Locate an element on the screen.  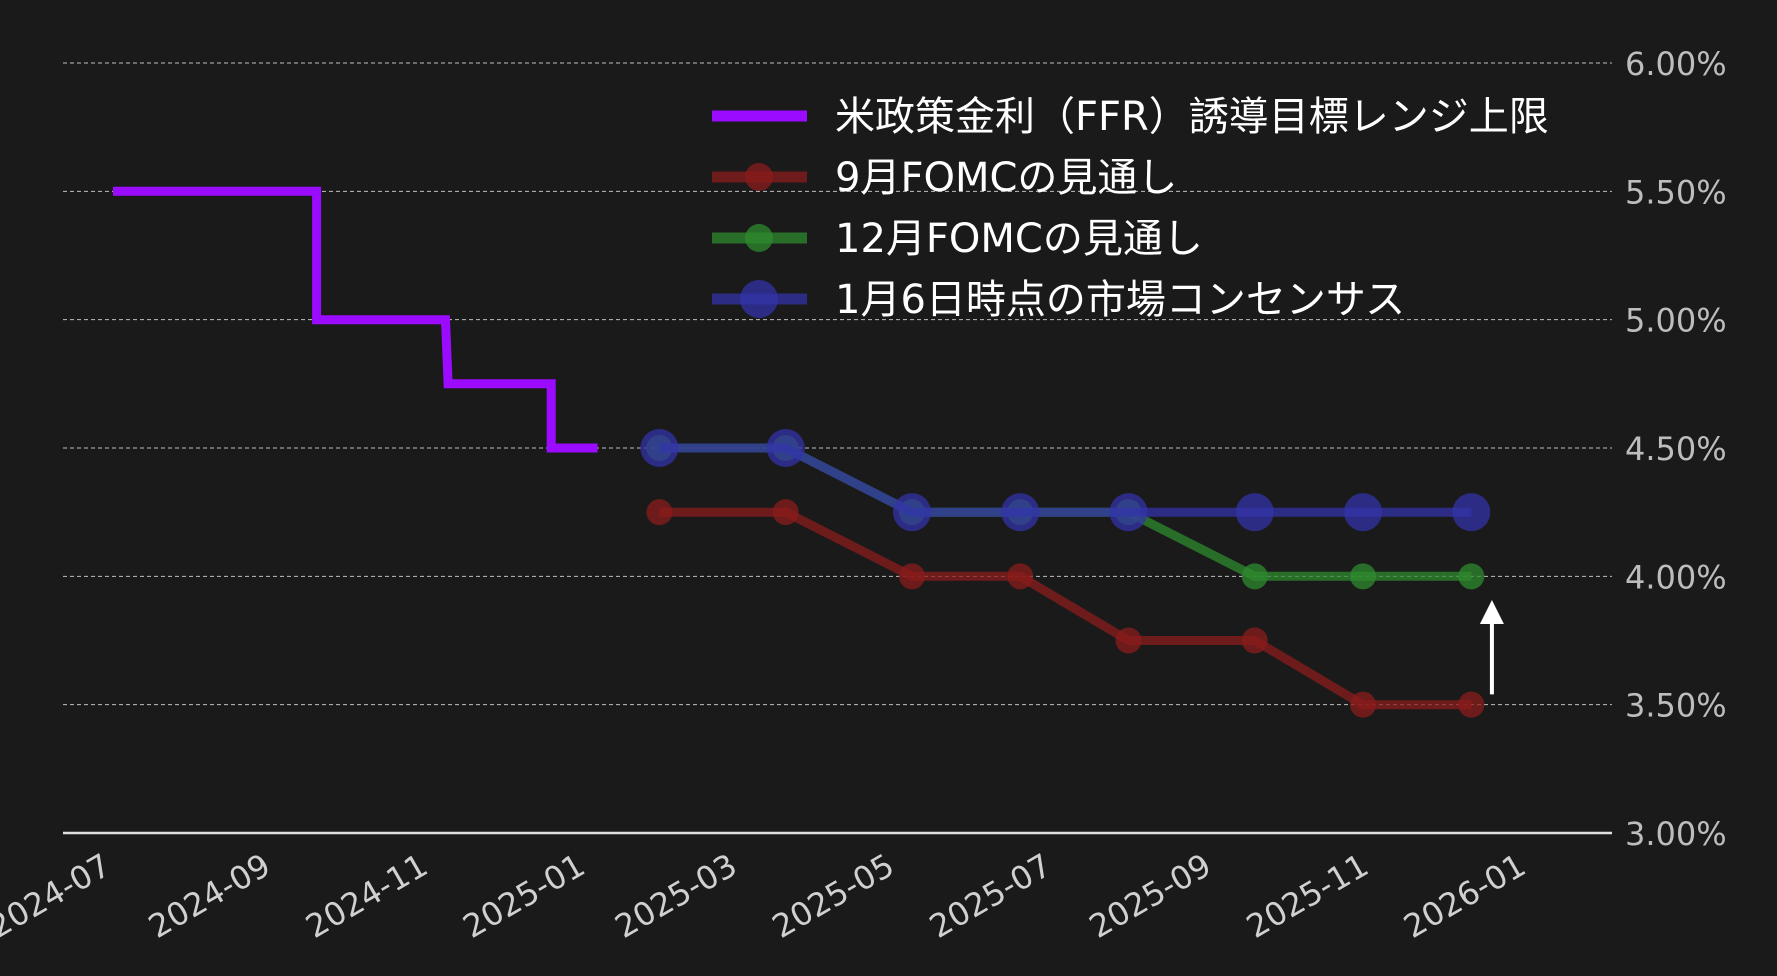
x-tick-label: 2024-11 is located at coordinates (366, 896).